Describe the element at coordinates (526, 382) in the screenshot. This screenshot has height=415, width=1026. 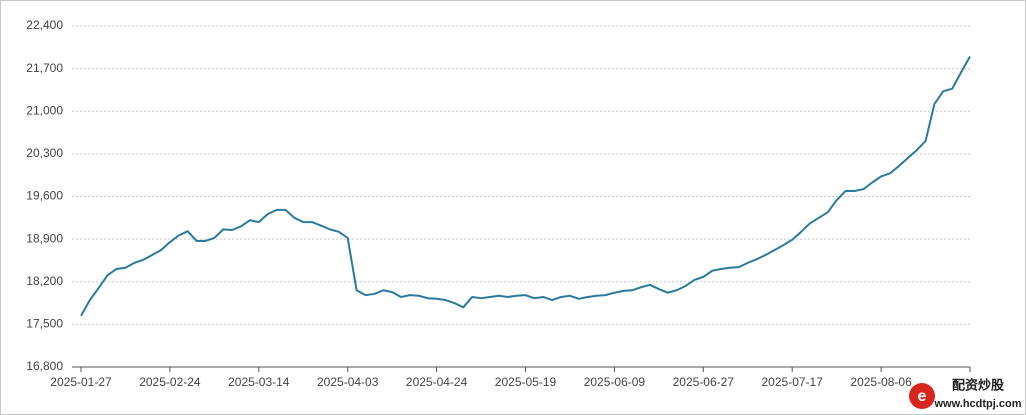
I see `x-tick-label: 2025-05-19` at that location.